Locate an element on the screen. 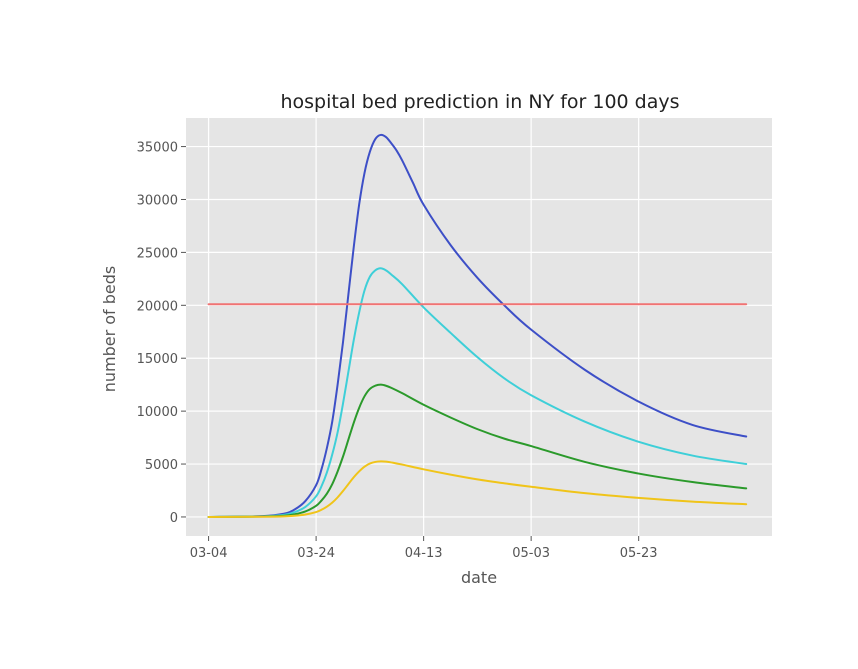  x-axis: 03-04 03-24 04-13 05-03 05-23 is located at coordinates (424, 548).